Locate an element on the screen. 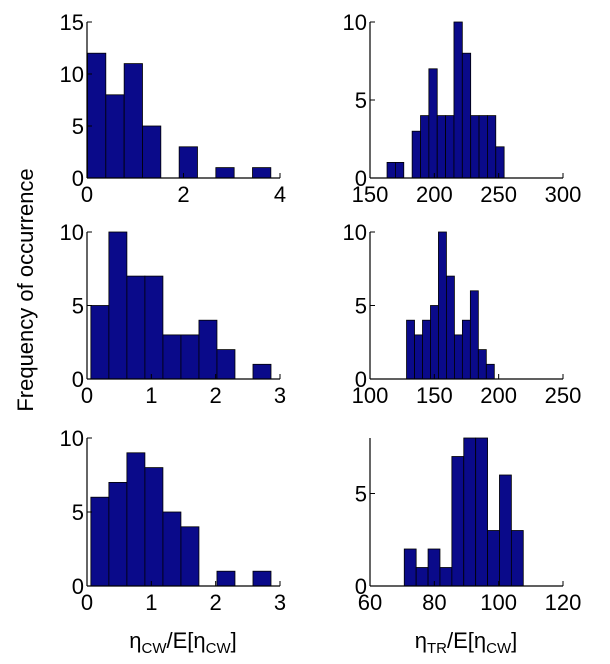 The image size is (610, 664). y-tick-label: 15 is located at coordinates (72, 22).